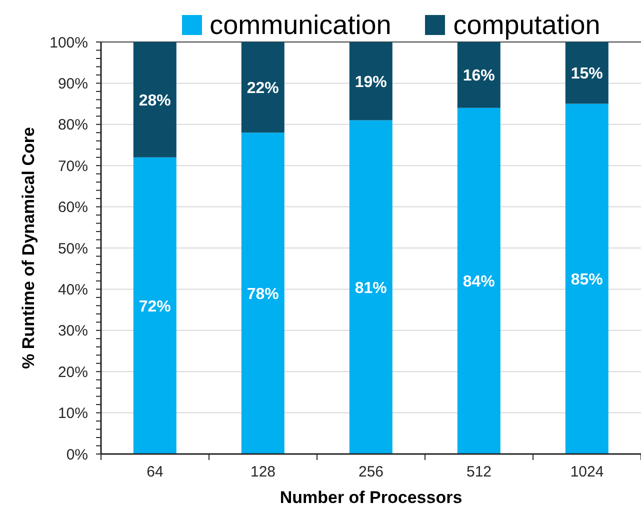 The image size is (641, 513). I want to click on data-label: 28%, so click(154, 101).